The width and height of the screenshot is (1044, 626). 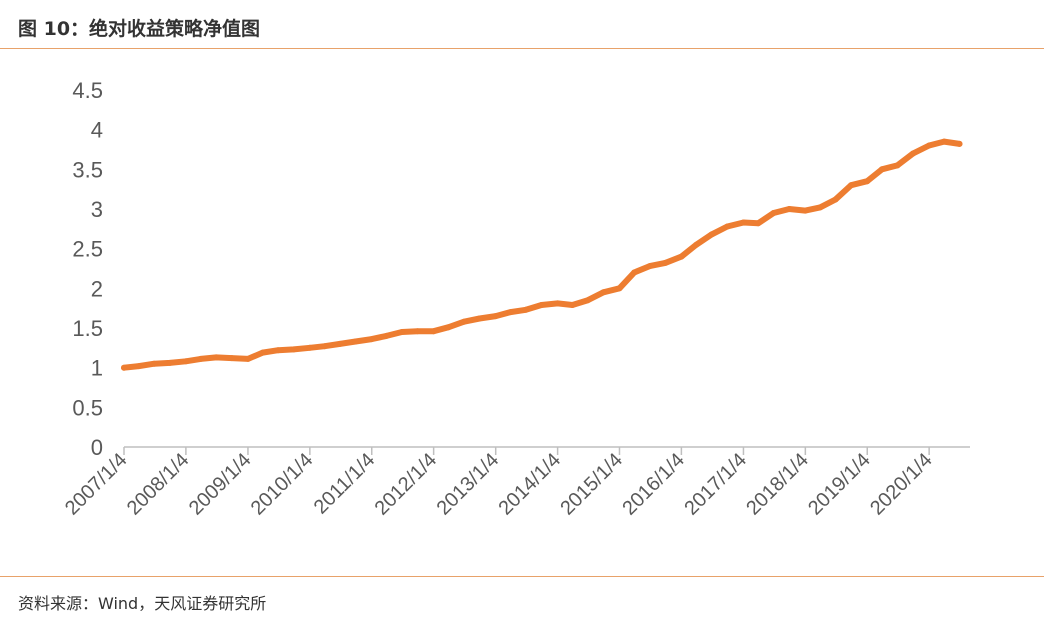 I want to click on x-tick-label: 2017/1/4, so click(x=715, y=484).